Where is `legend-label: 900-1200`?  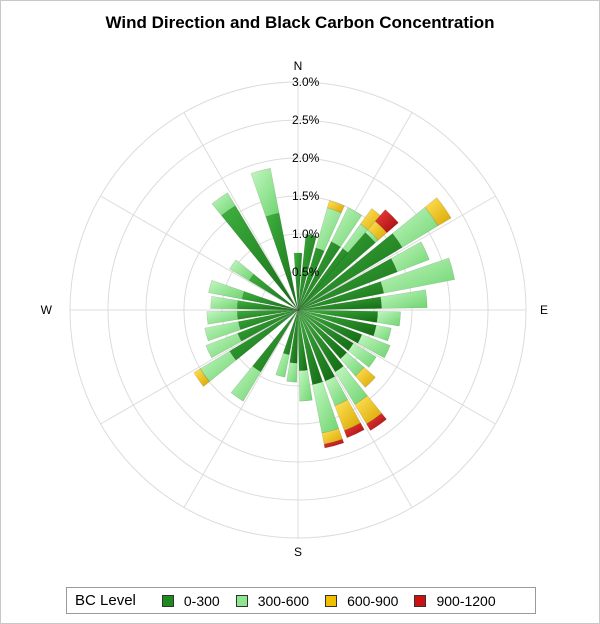
legend-label: 900-1200 is located at coordinates (466, 600).